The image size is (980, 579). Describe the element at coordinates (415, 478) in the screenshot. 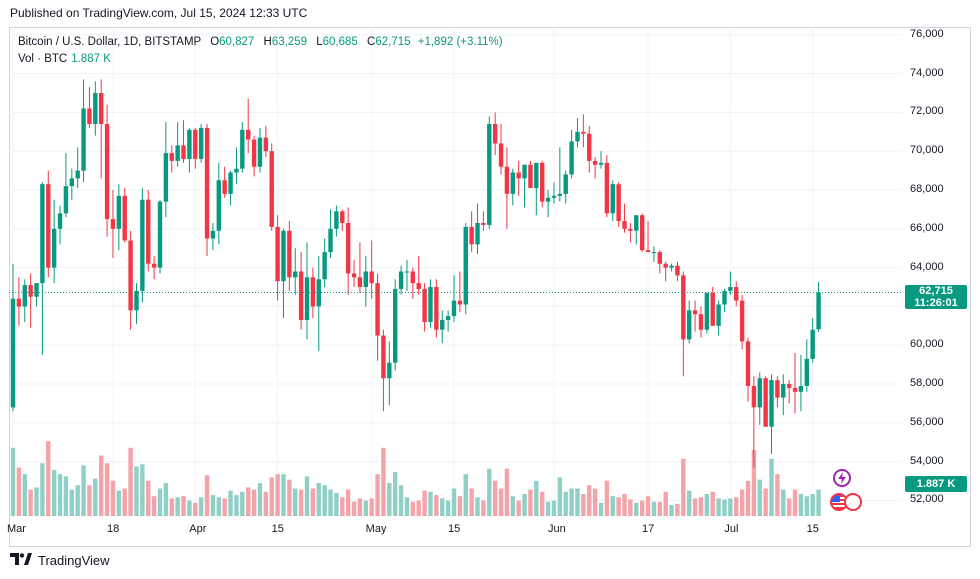

I see `volume-bars` at that location.